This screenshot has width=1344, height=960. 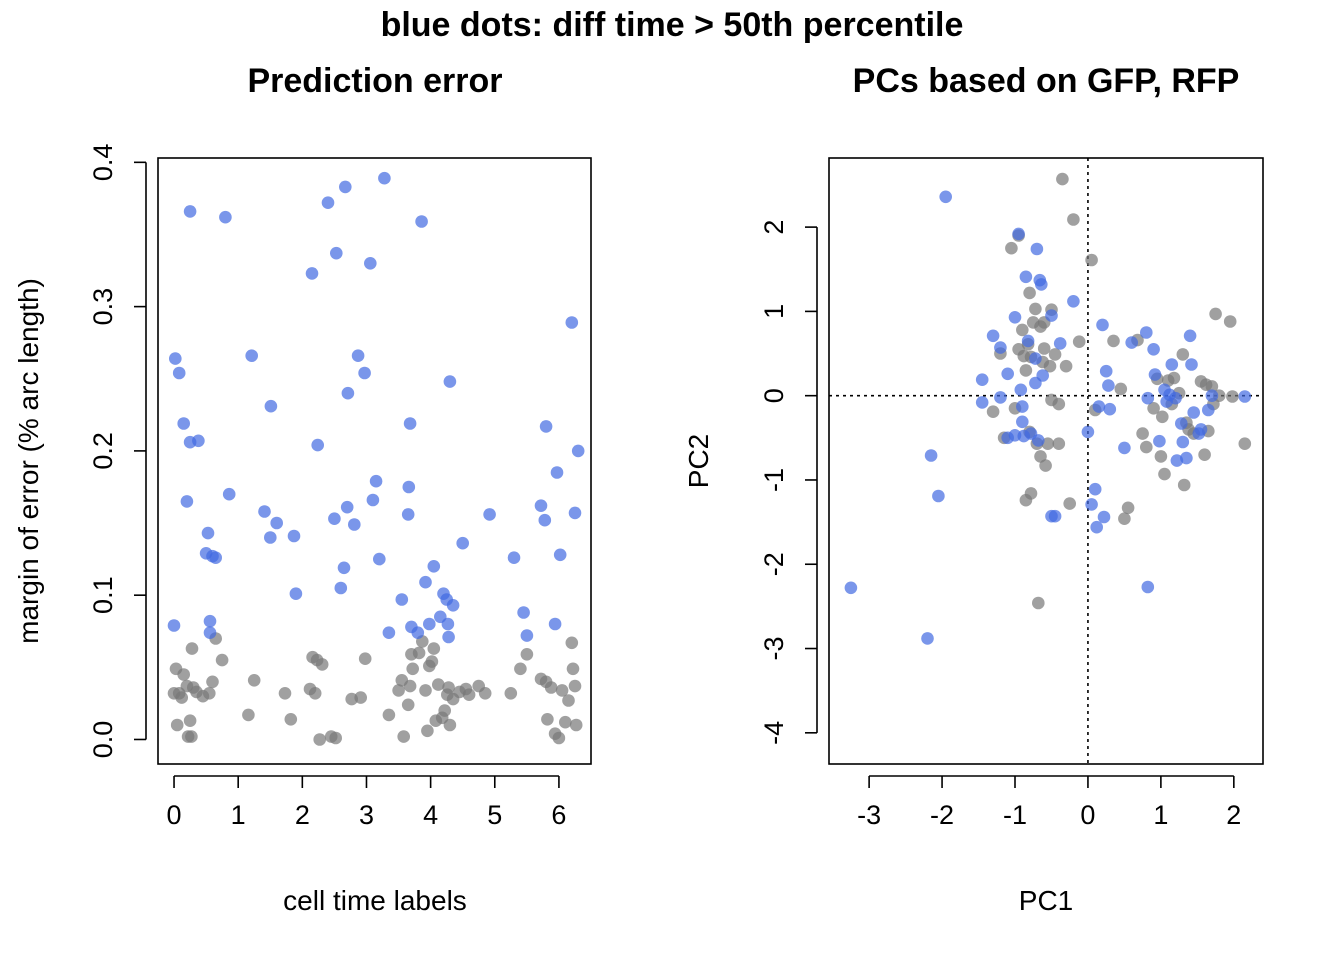 What do you see at coordinates (774, 311) in the screenshot?
I see `y-tick-label: 1` at bounding box center [774, 311].